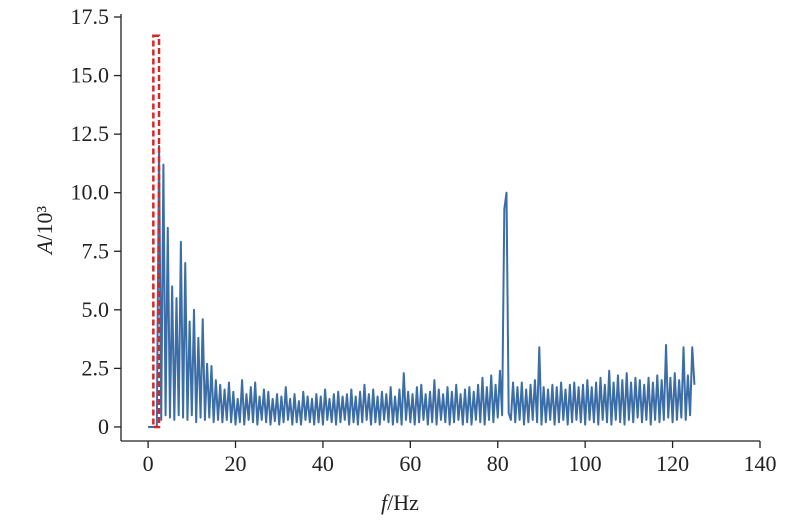 Image resolution: width=800 pixels, height=521 pixels. What do you see at coordinates (90, 133) in the screenshot?
I see `y-tick-label: 12.5` at bounding box center [90, 133].